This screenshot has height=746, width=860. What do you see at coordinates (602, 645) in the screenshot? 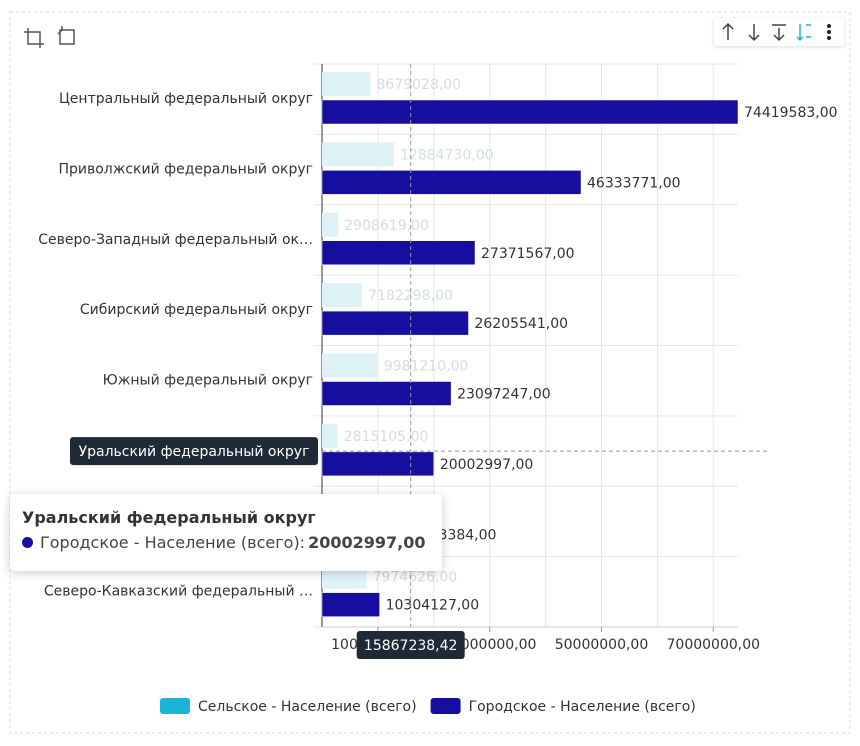
I see `x-tick-label: 50000000,00` at bounding box center [602, 645].